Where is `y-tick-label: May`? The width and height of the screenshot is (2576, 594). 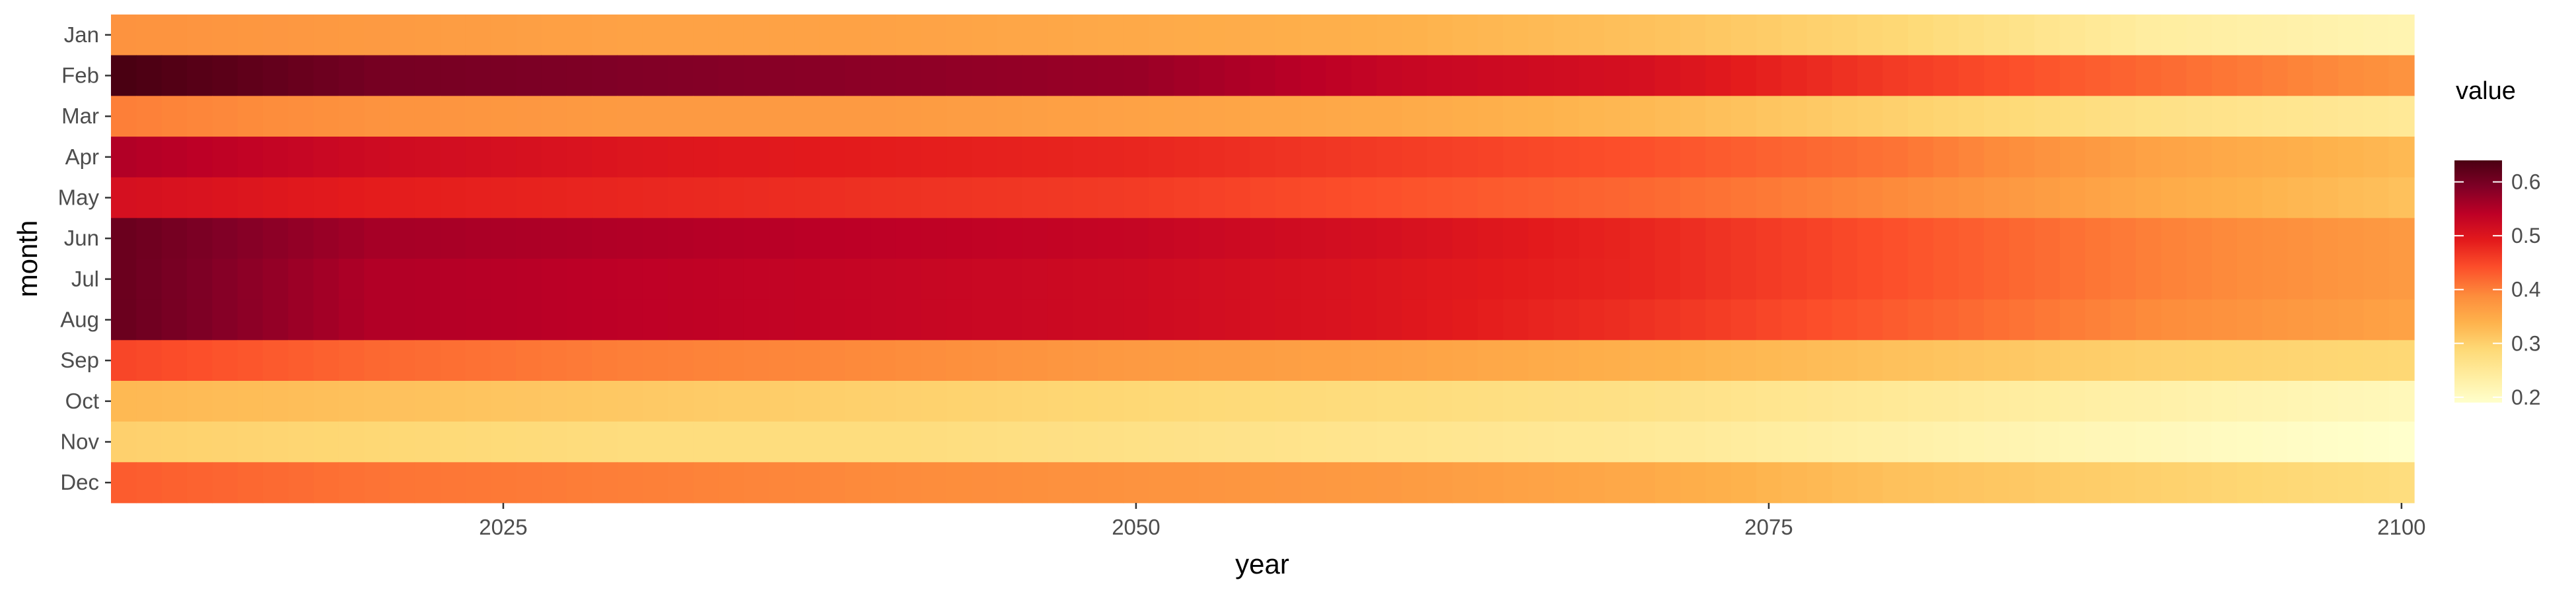
y-tick-label: May is located at coordinates (79, 197).